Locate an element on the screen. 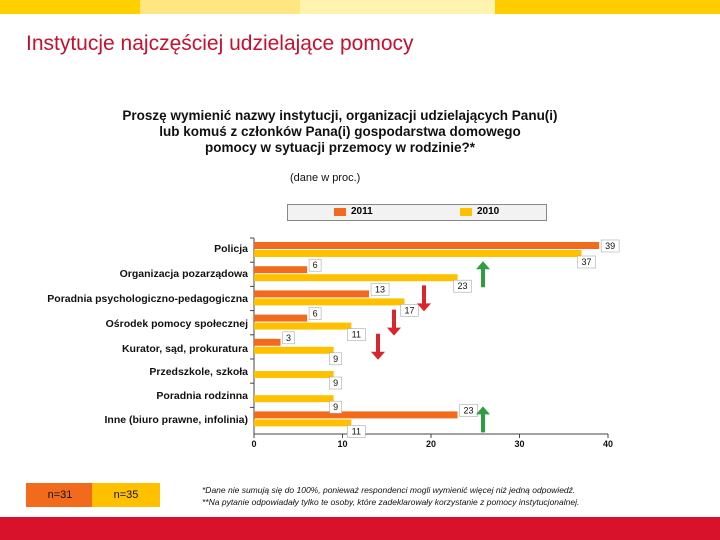 This screenshot has height=540, width=720. data-label-2010: 37 is located at coordinates (586, 262).